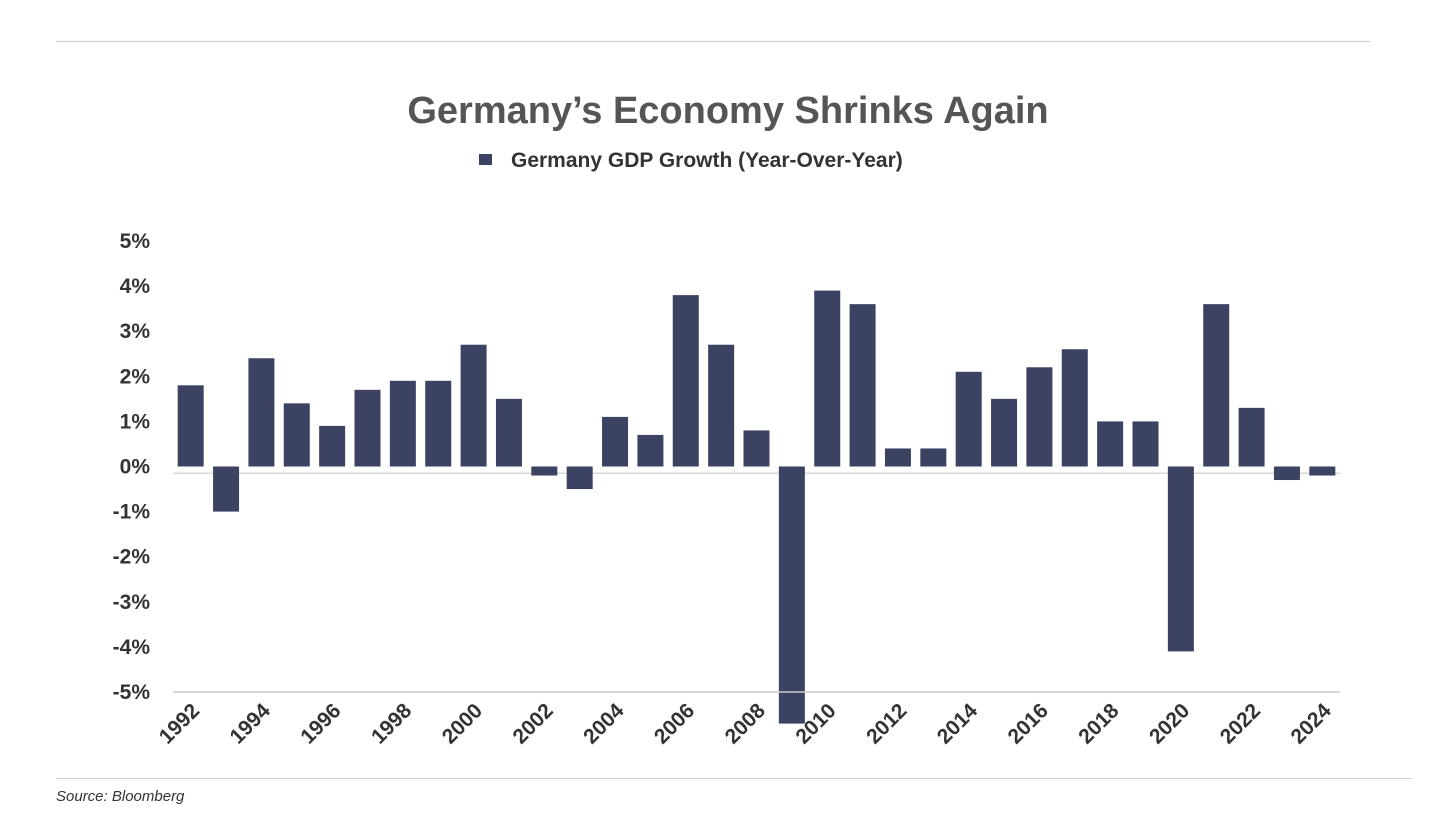  What do you see at coordinates (251, 724) in the screenshot?
I see `x-tick-label: 1994` at bounding box center [251, 724].